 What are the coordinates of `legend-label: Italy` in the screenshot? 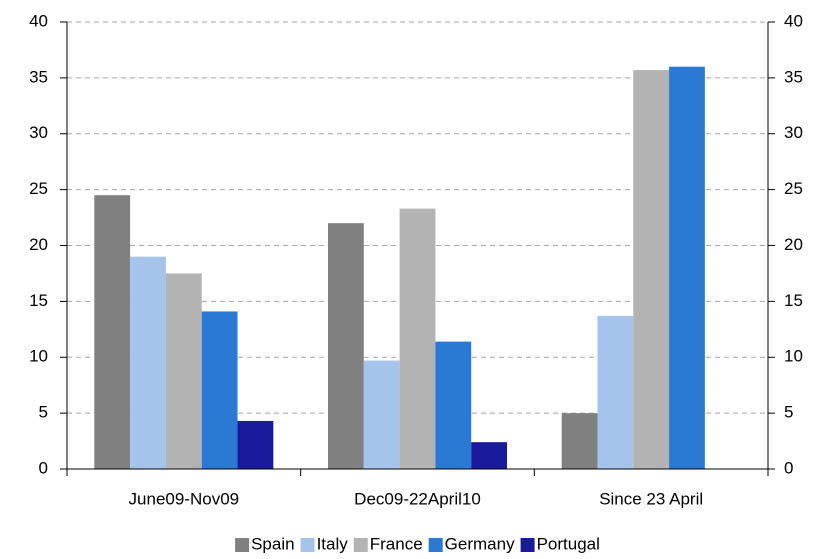 It's located at (333, 543).